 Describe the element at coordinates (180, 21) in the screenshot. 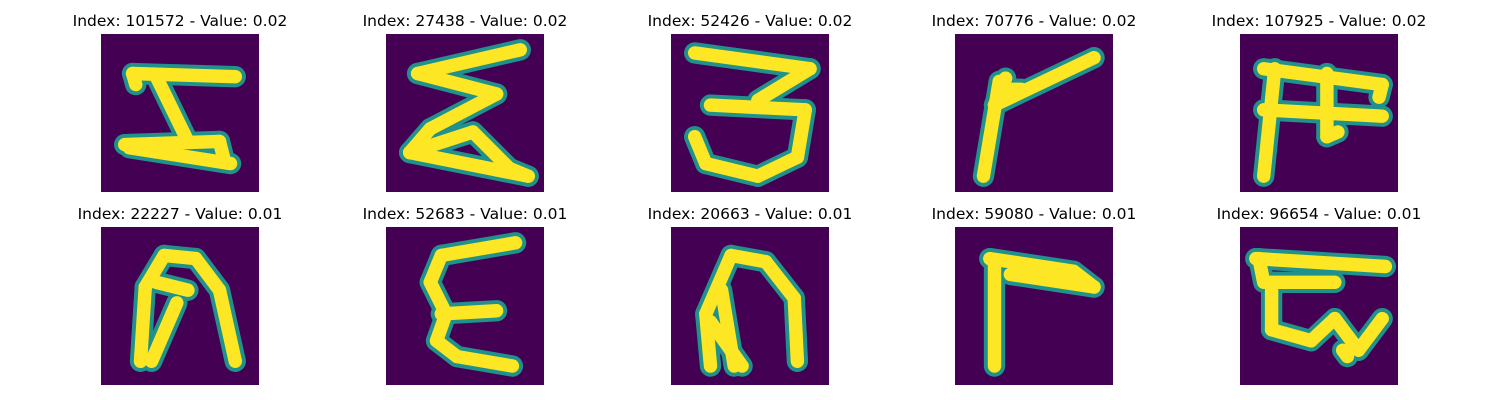

I see `panel-title: Index: 101572 - Value: 0.02` at that location.